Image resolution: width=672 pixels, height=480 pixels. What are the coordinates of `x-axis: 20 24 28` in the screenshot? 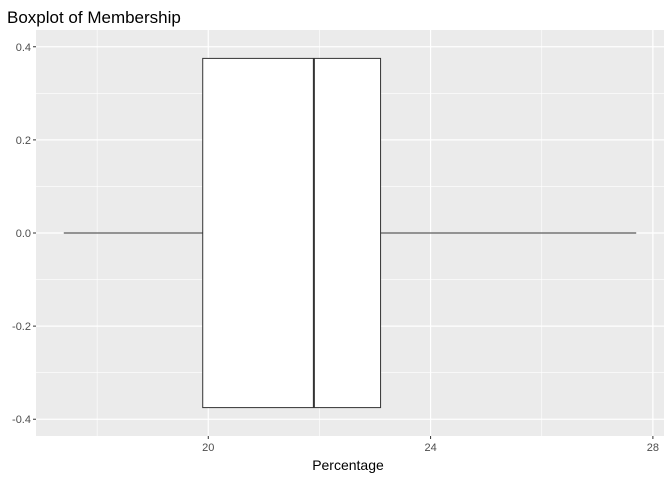 It's located at (430, 445).